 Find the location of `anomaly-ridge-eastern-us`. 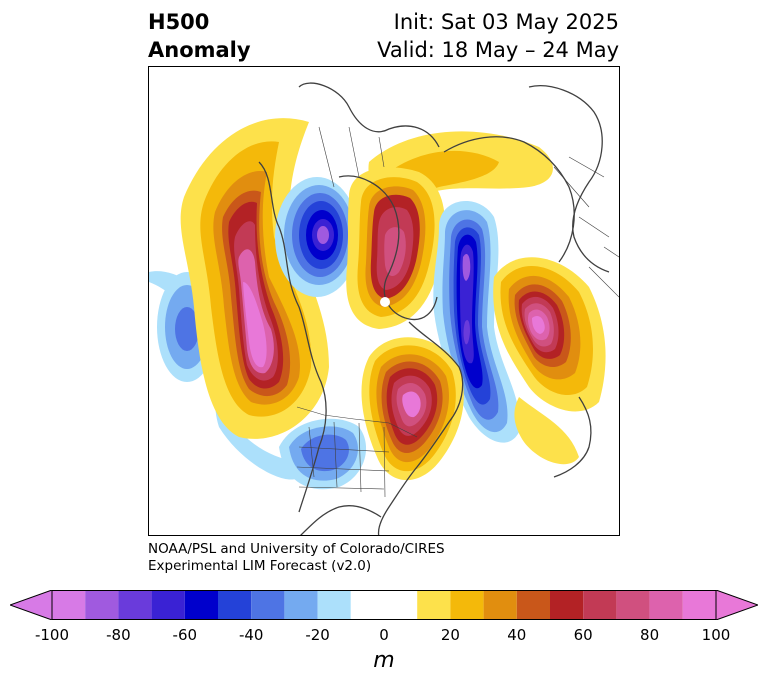

anomaly-ridge-eastern-us is located at coordinates (412, 409).